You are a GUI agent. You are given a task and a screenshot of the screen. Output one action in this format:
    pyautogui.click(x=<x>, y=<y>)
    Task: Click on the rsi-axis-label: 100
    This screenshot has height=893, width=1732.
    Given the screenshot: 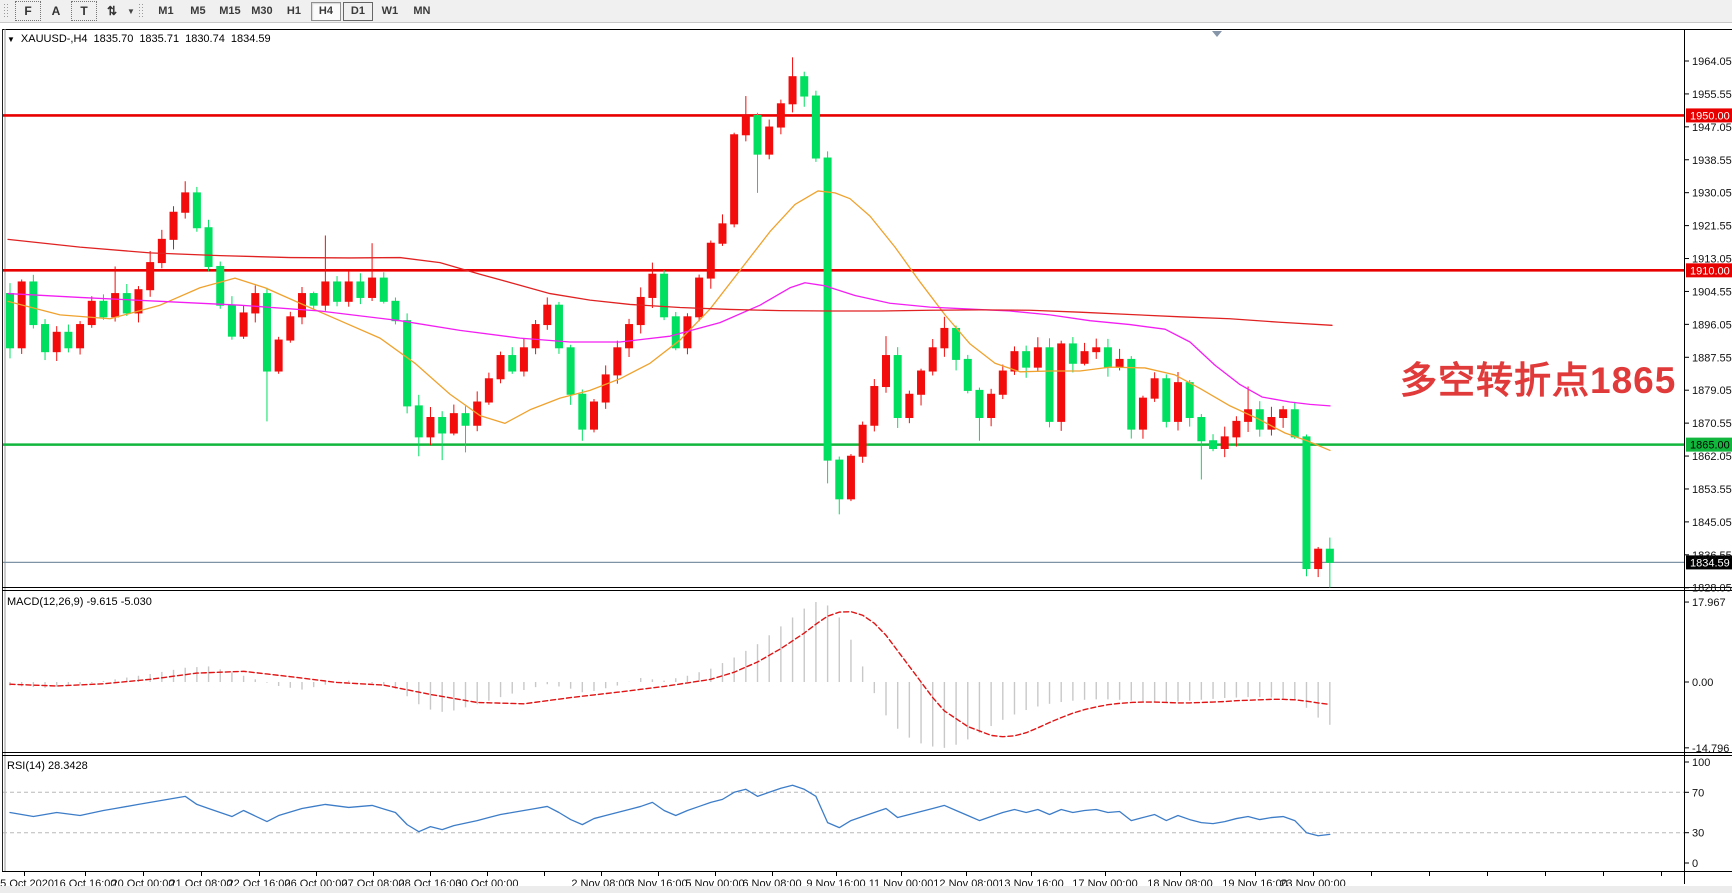 What is the action you would take?
    pyautogui.click(x=1701, y=763)
    